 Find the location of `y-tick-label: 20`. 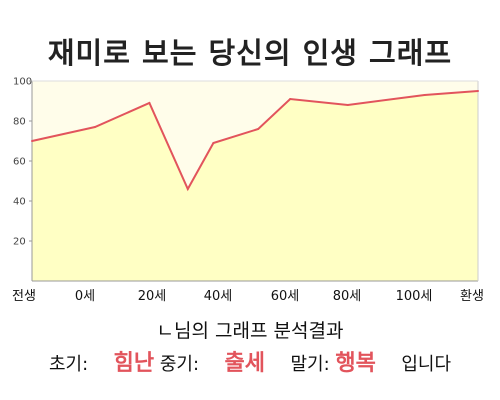

y-tick-label: 20 is located at coordinates (19, 242).